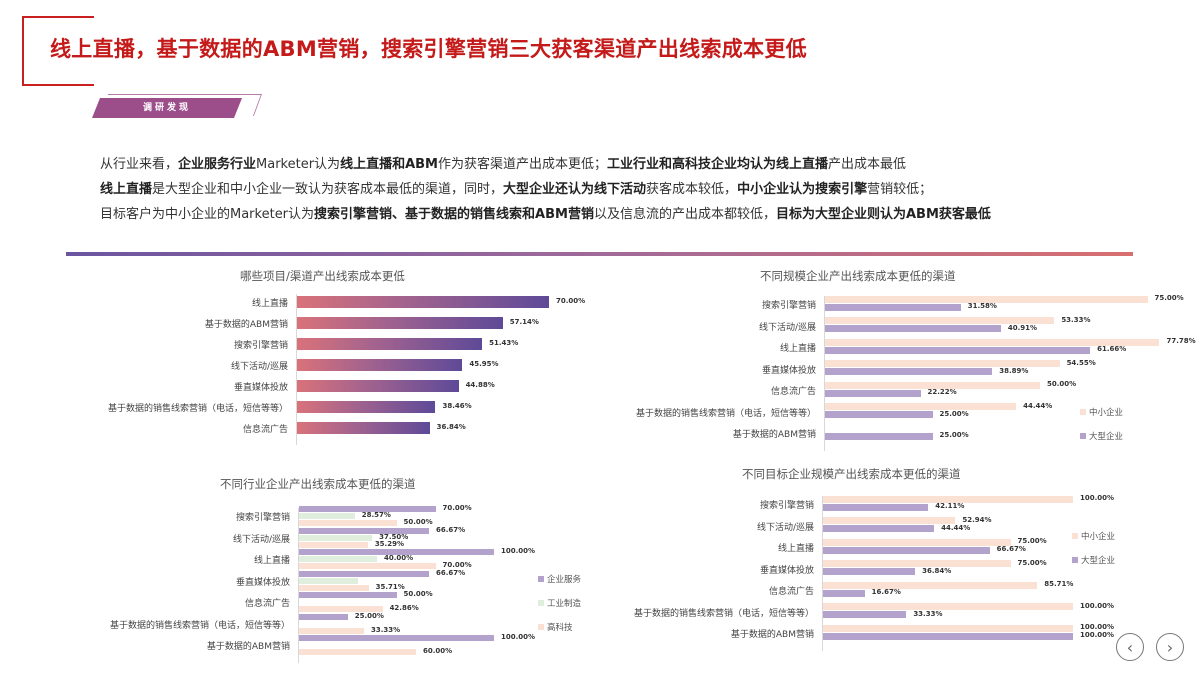 This screenshot has width=1200, height=675. Describe the element at coordinates (851, 474) in the screenshot. I see `chart-title: 不同目标企业规模产出线索成本更低的渠道` at that location.